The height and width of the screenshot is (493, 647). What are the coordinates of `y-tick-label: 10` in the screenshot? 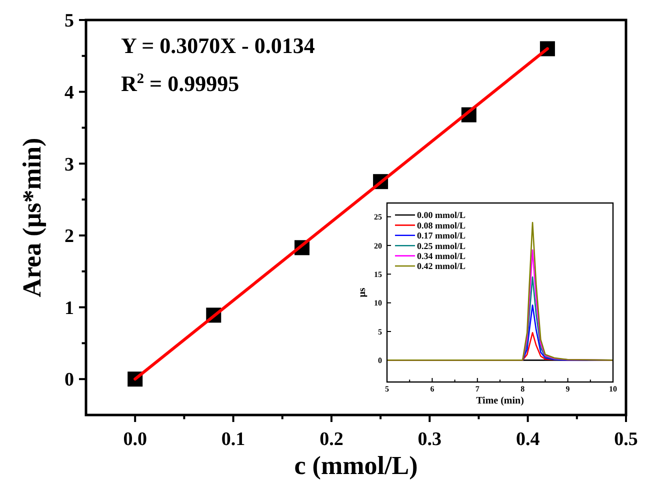 It's located at (378, 303).